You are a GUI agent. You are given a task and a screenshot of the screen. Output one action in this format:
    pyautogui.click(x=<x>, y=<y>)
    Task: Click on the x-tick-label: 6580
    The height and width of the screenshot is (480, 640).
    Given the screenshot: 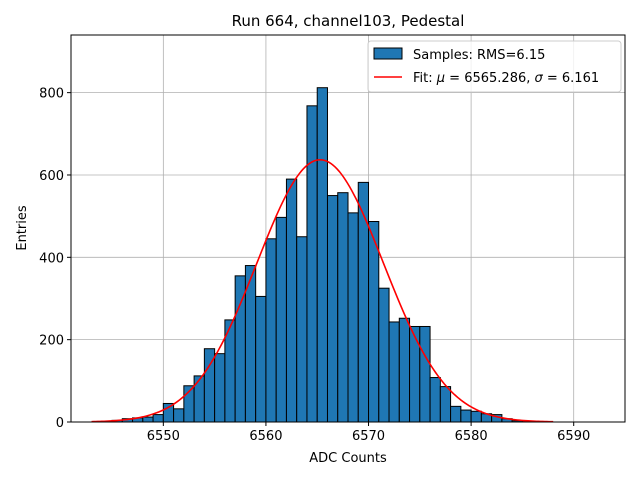 What is the action you would take?
    pyautogui.click(x=471, y=436)
    